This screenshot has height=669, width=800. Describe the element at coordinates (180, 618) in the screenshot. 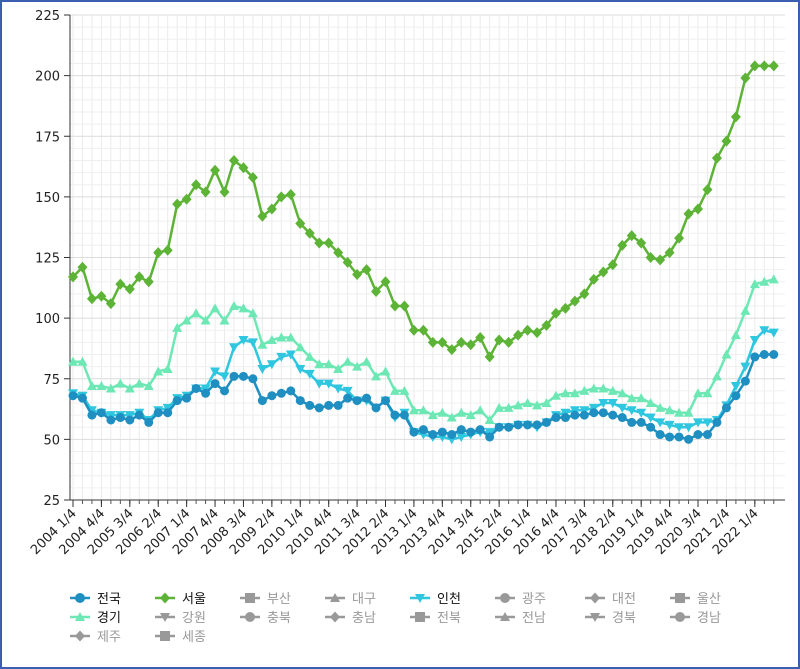

I see `legend-item-강원: 강원` at that location.